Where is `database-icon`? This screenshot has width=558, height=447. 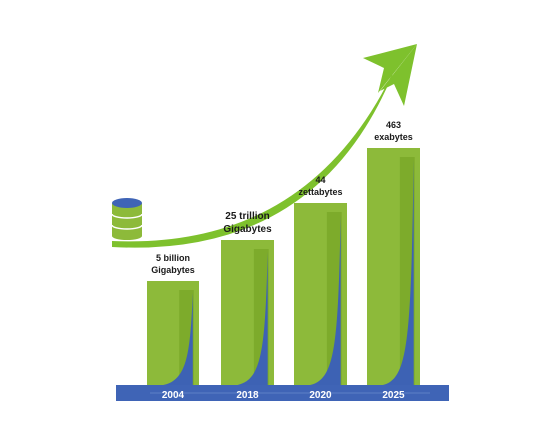
database-icon is located at coordinates (127, 219).